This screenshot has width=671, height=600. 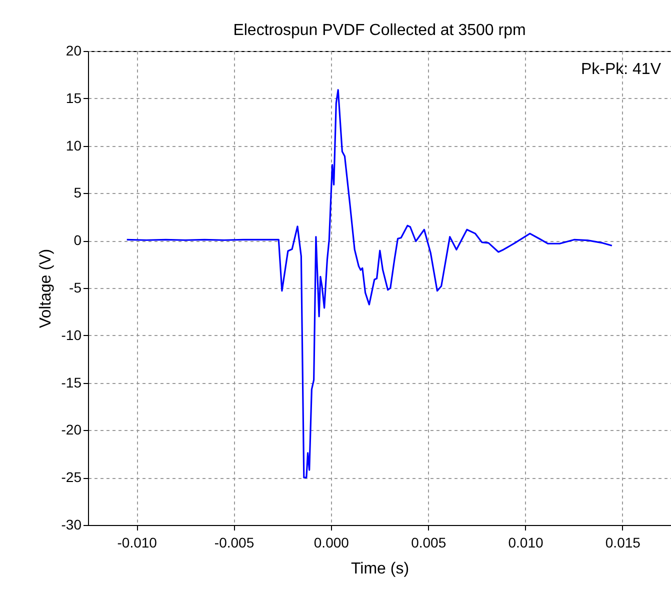 What do you see at coordinates (380, 569) in the screenshot?
I see `x-axis-title: Time (s)` at bounding box center [380, 569].